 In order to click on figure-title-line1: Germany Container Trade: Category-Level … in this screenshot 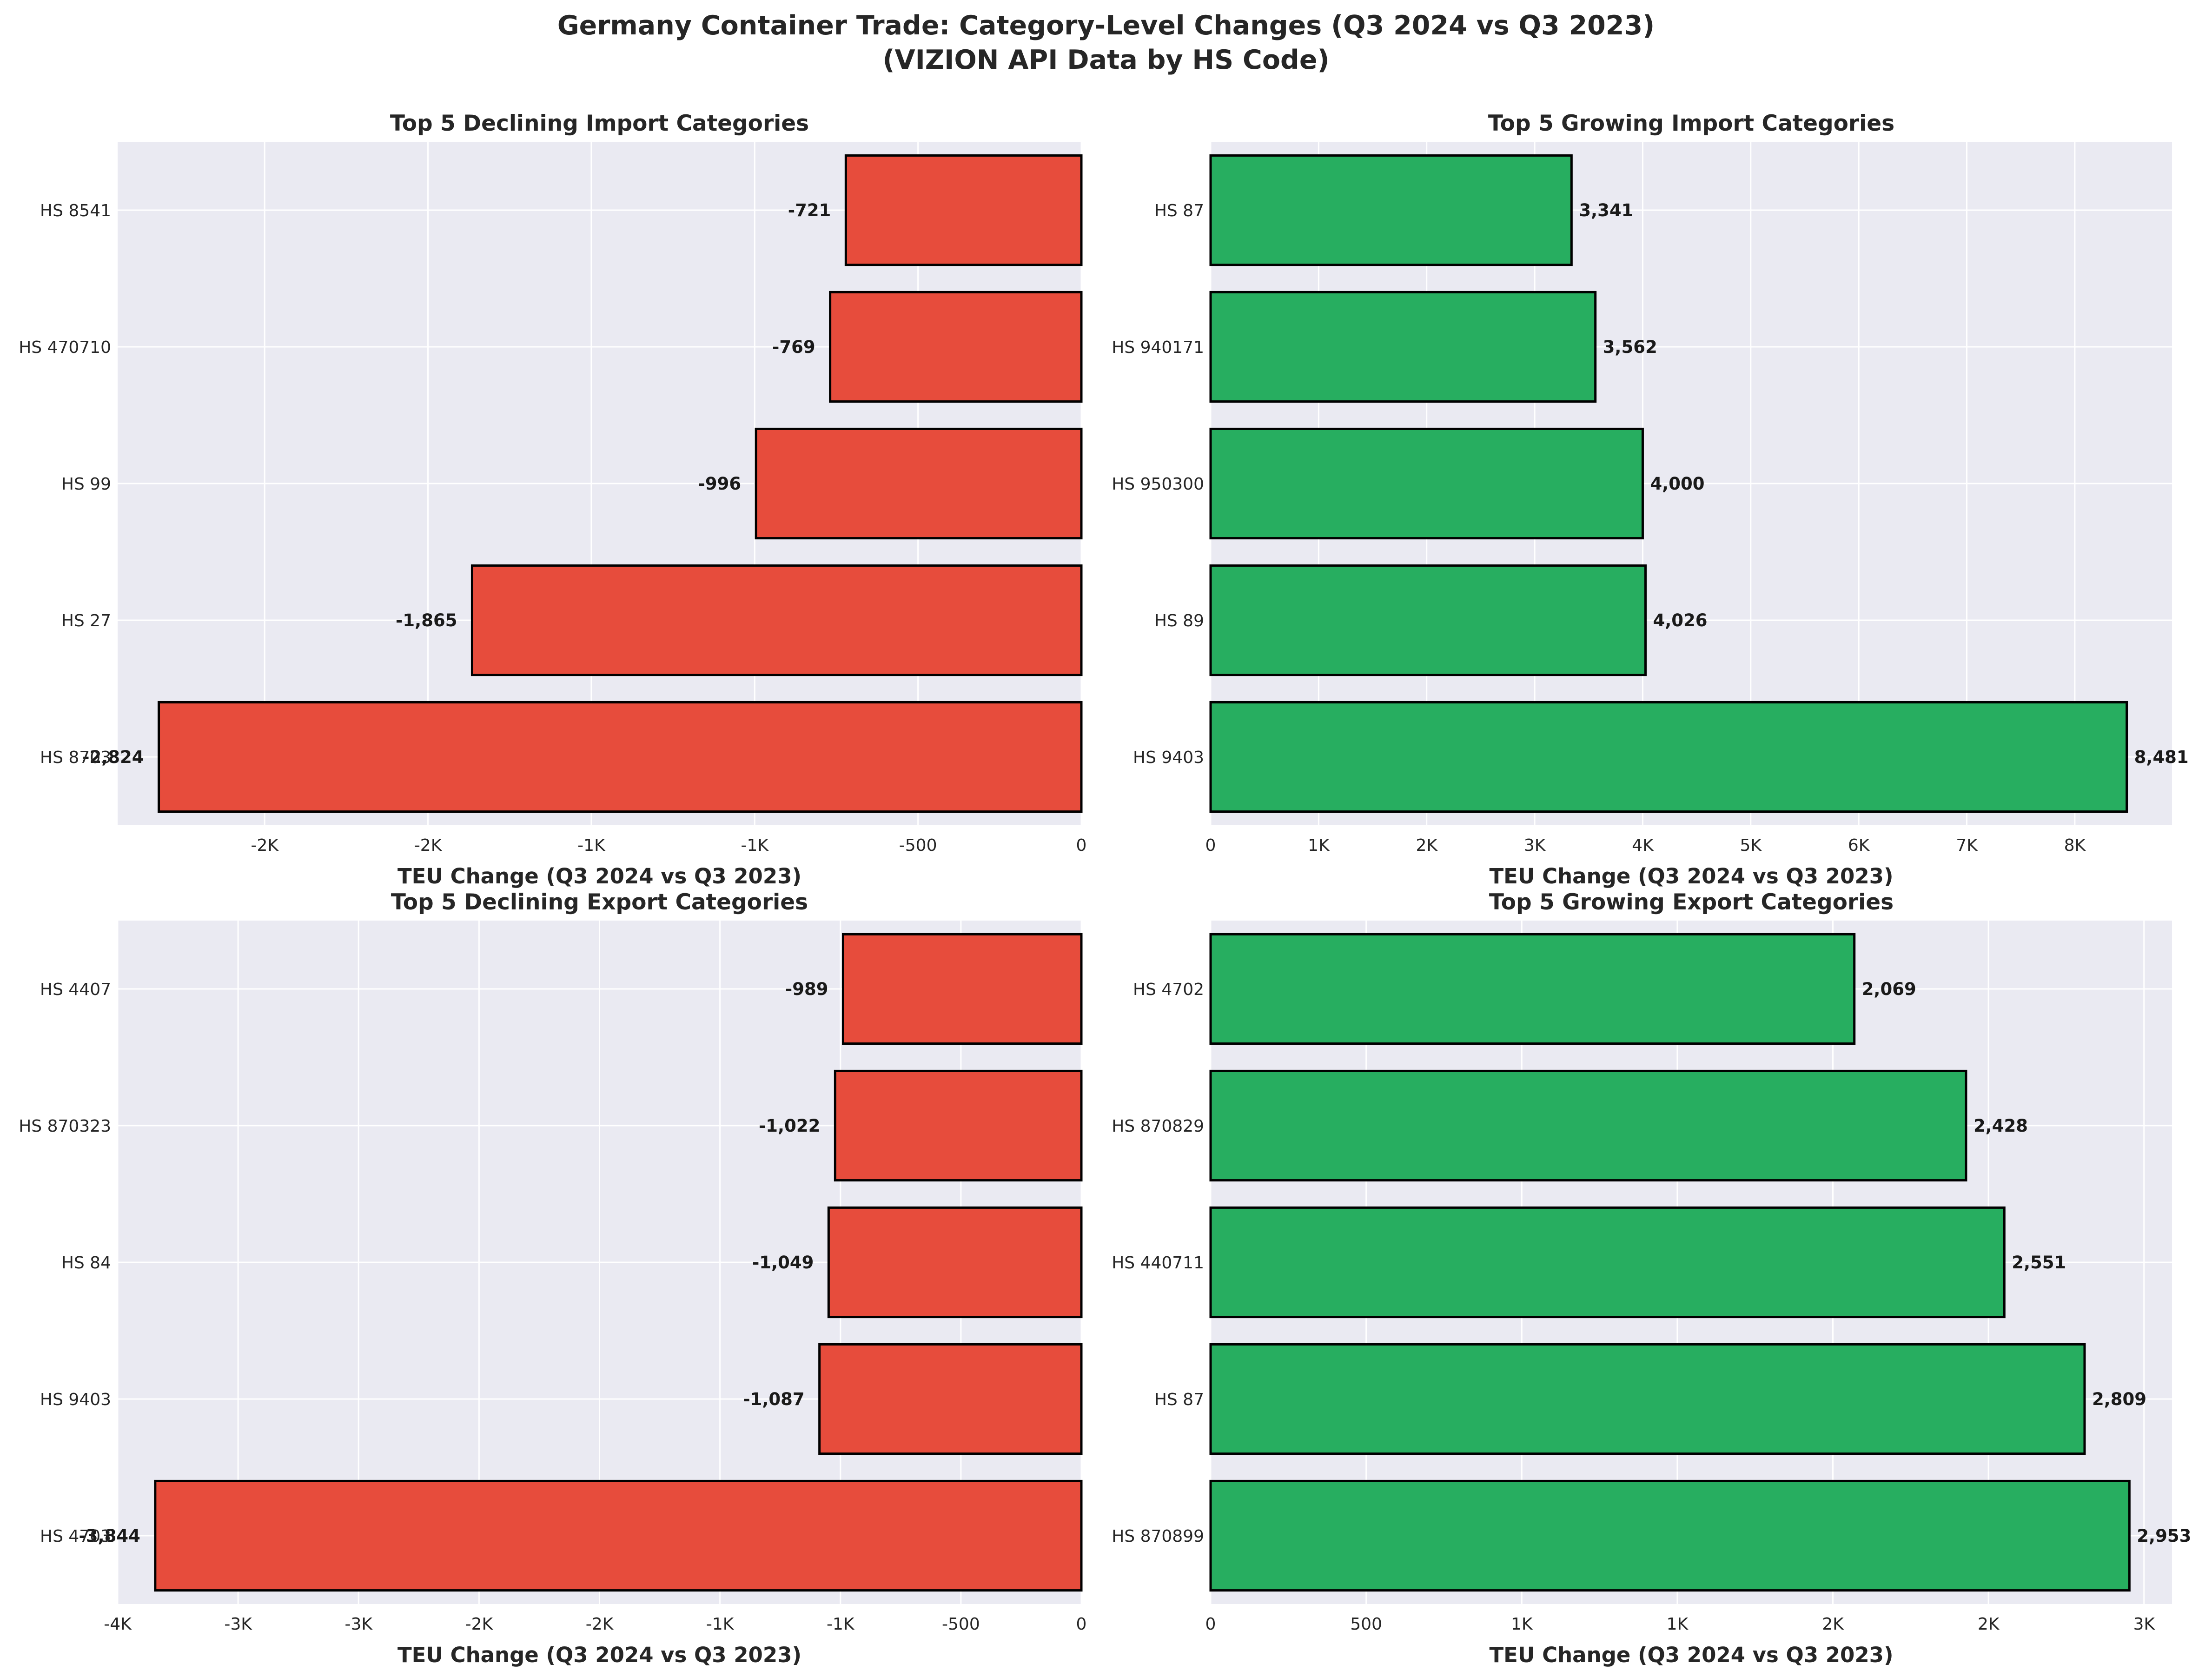, I will do `click(1106, 25)`.